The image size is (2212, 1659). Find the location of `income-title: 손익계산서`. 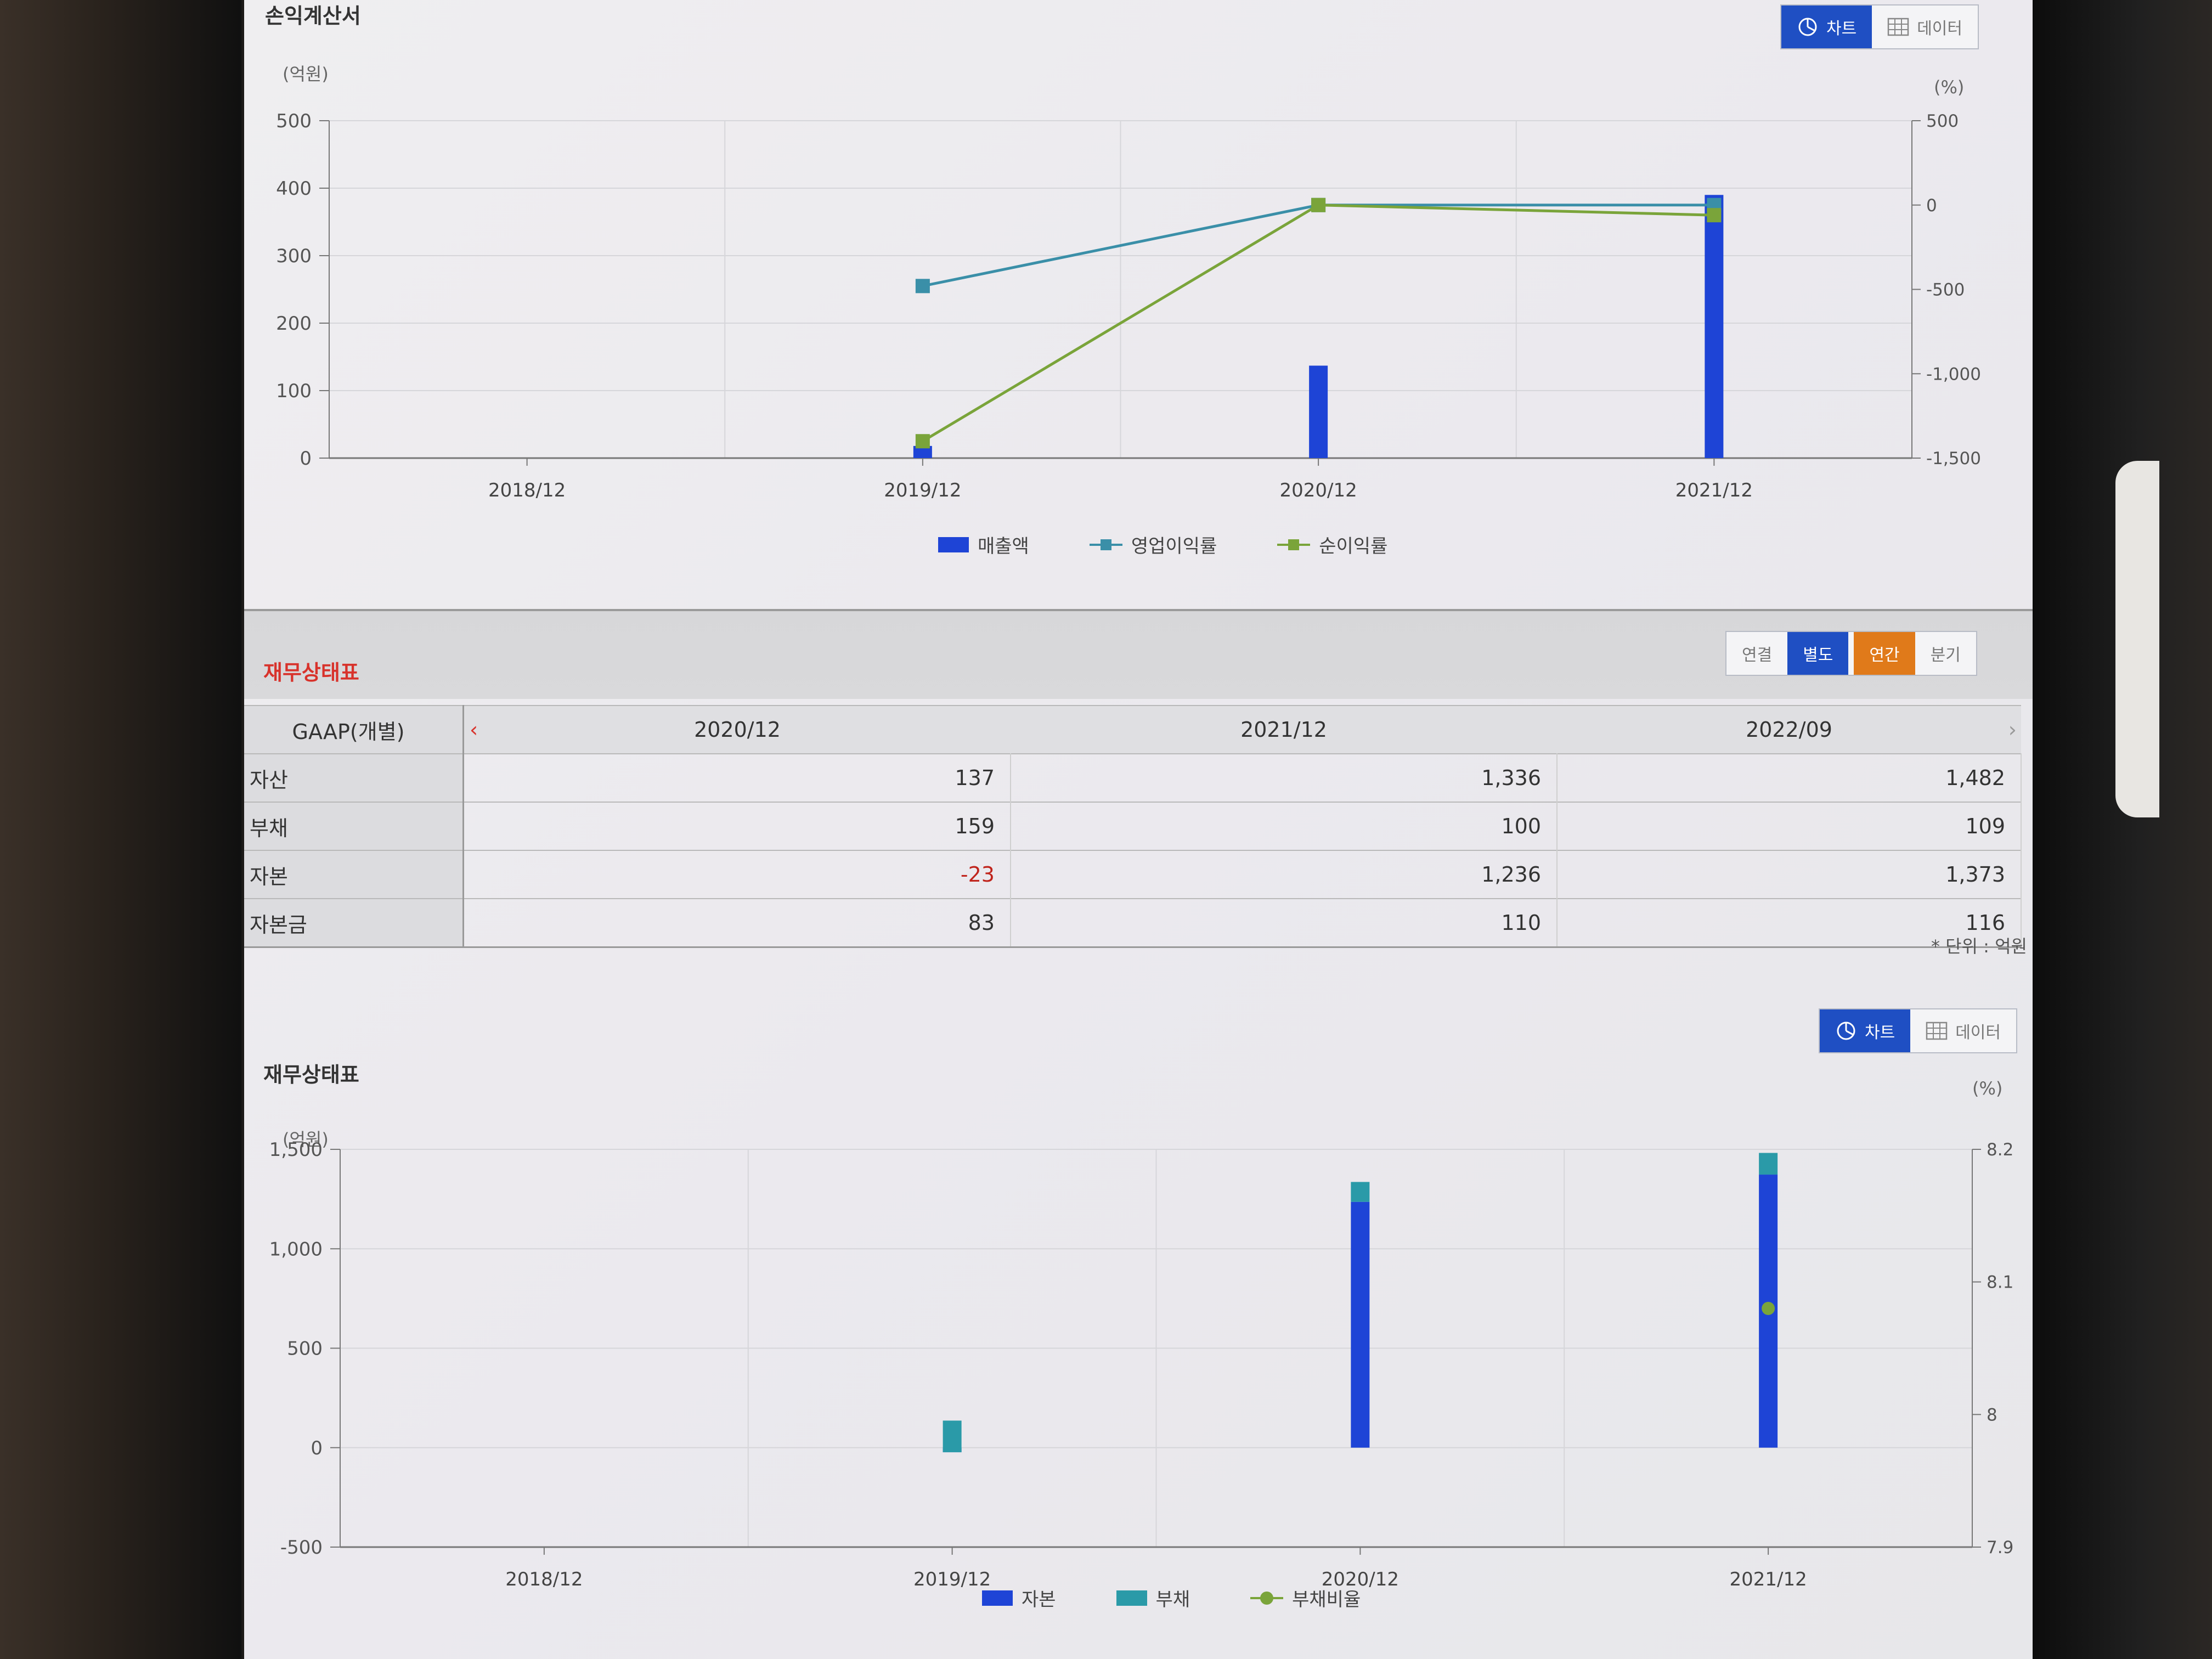

income-title: 손익계산서 is located at coordinates (313, 16).